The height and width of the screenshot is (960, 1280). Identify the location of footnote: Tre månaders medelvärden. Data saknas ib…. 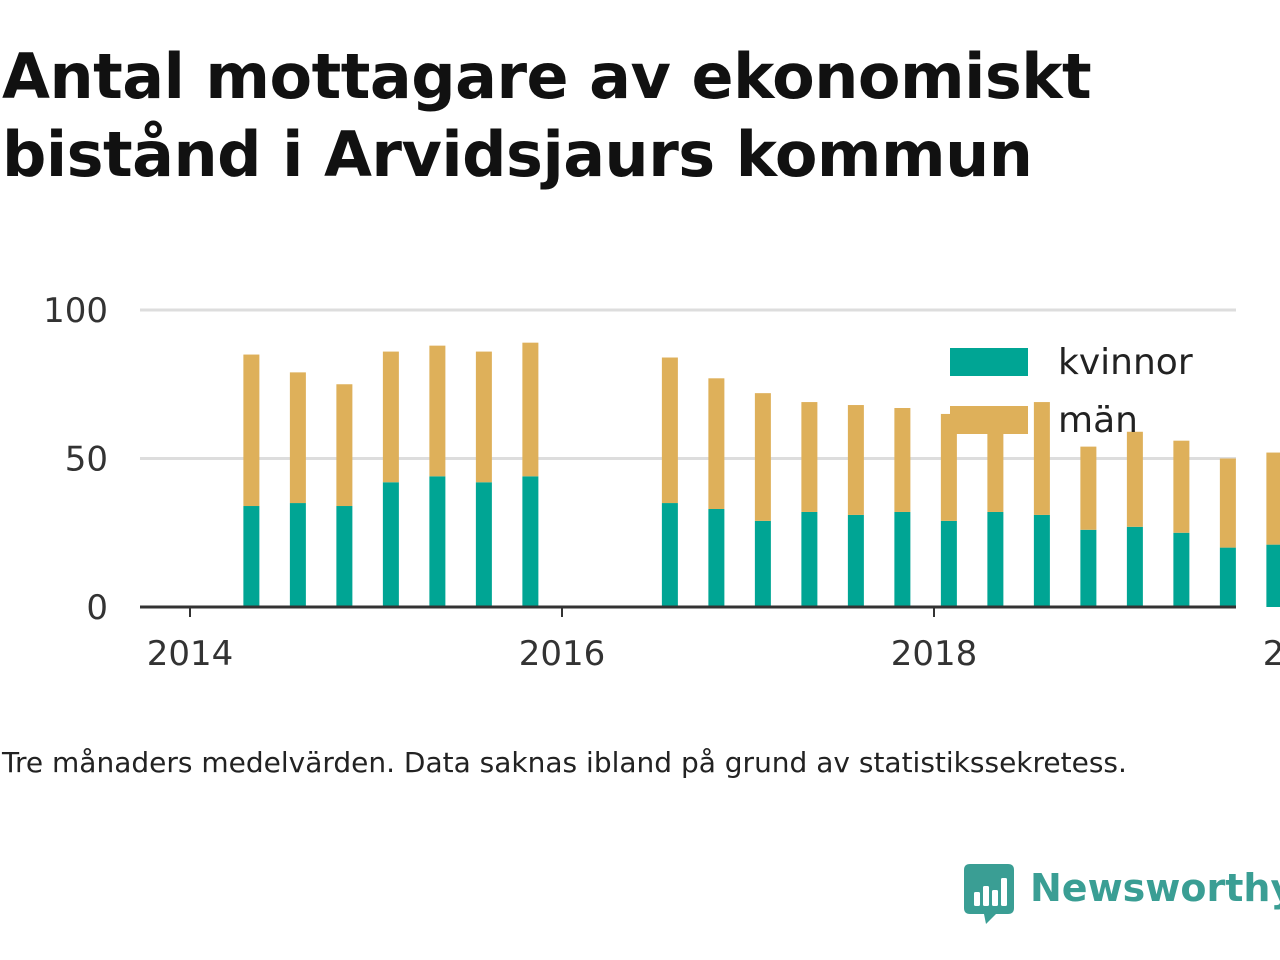
(564, 762).